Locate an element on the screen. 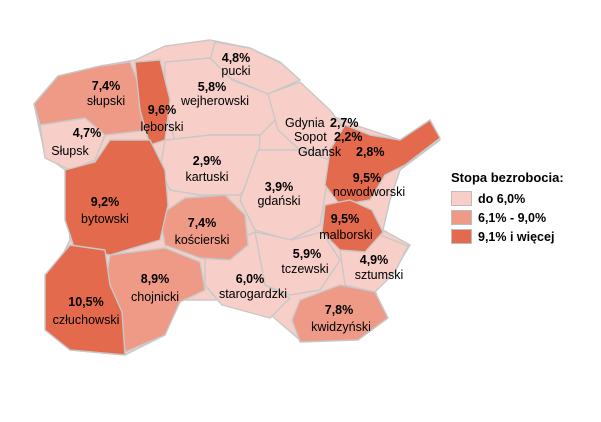 This screenshot has width=601, height=422. tczewski-name: tczewski is located at coordinates (304, 269).